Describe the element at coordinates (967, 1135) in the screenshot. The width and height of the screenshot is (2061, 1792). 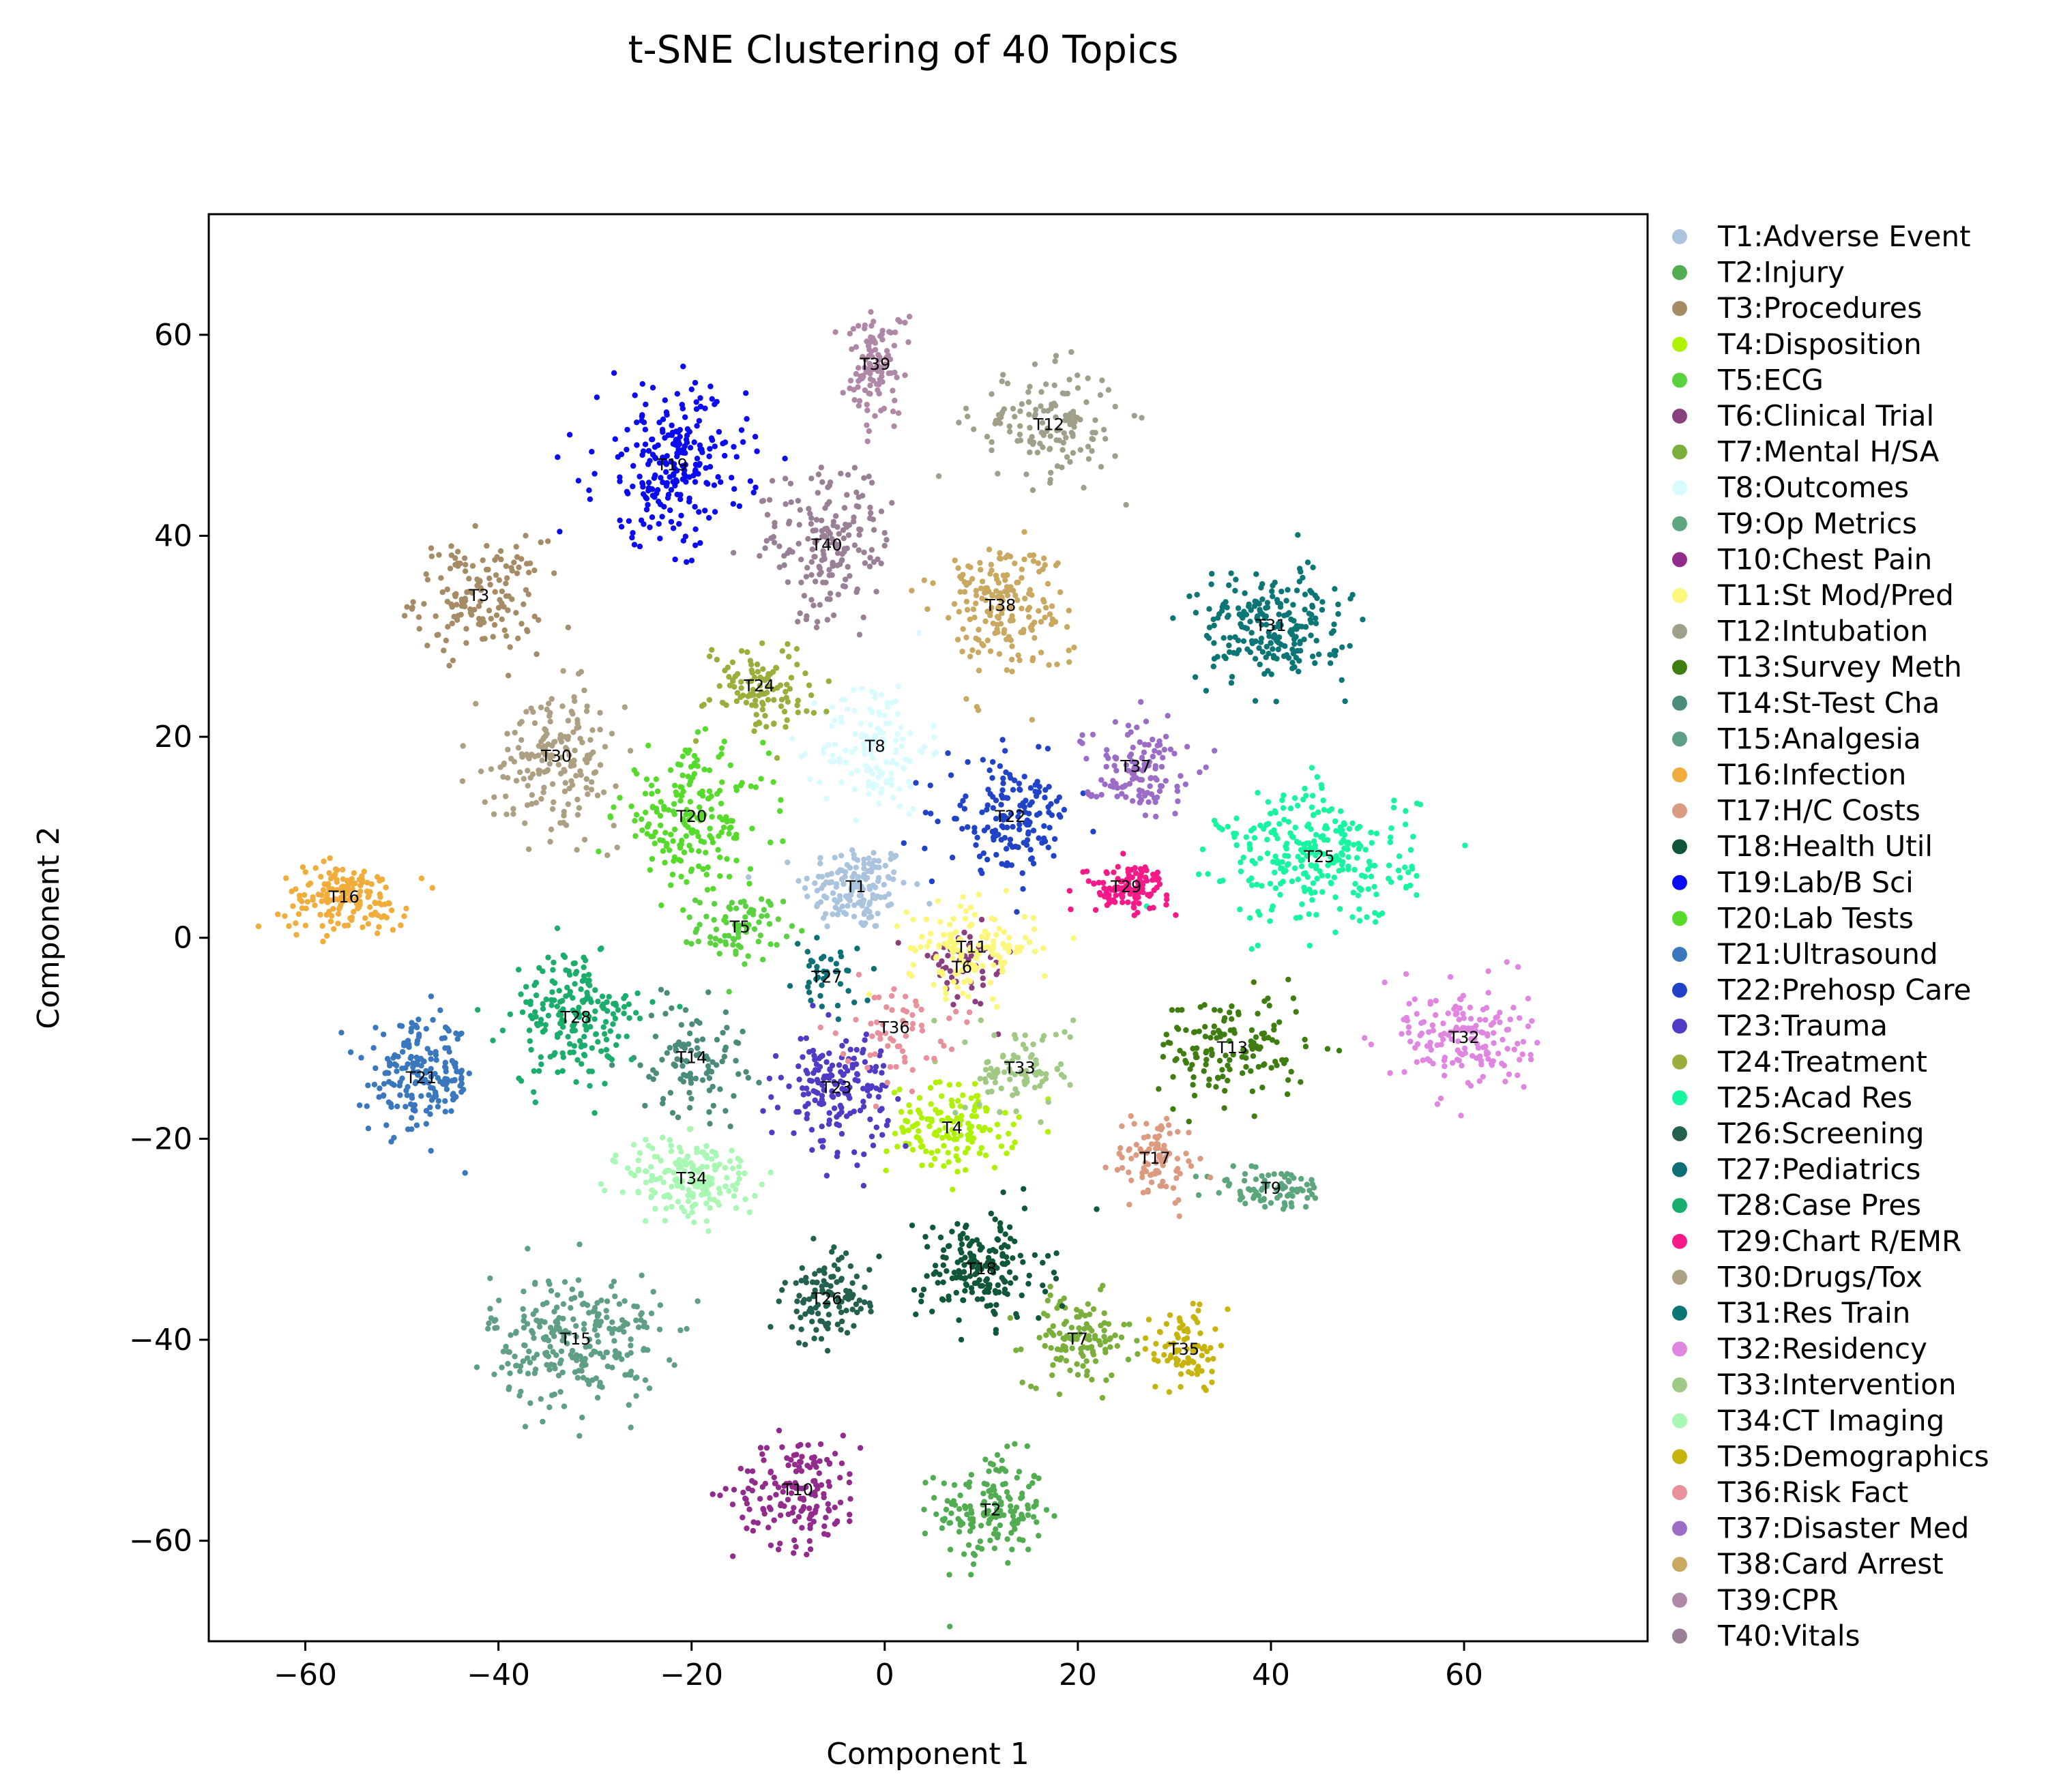
I see `series-t4` at that location.